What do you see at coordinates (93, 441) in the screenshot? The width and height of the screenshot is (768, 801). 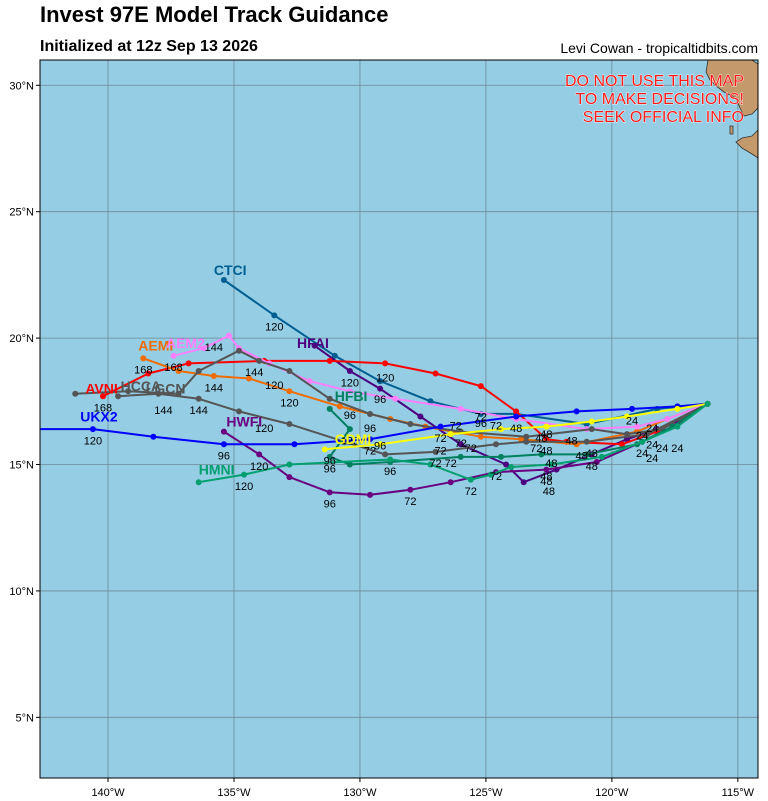 I see `hour-label-ukx2: 120` at bounding box center [93, 441].